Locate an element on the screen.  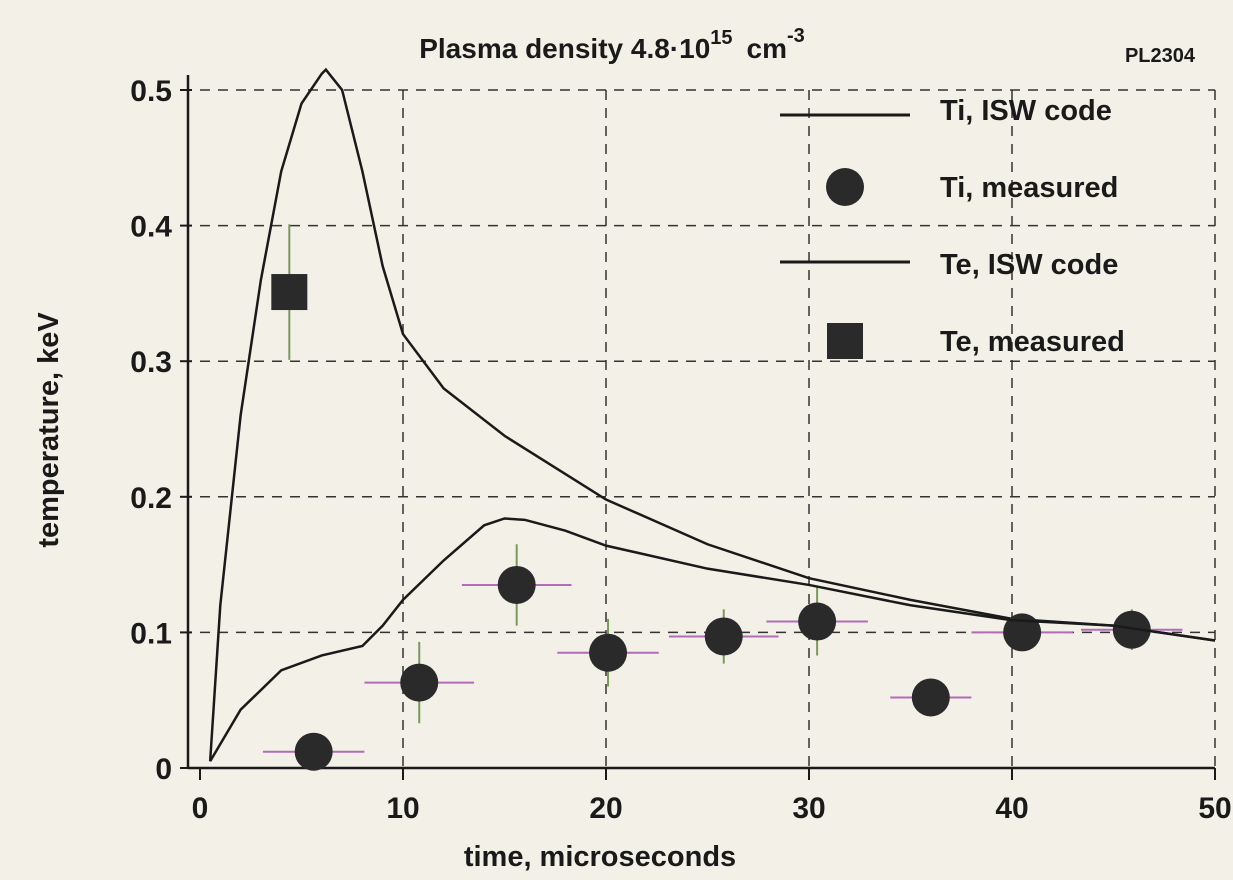
chart-title: Plasma density 4.8·1015 cm-3 is located at coordinates (612, 44).